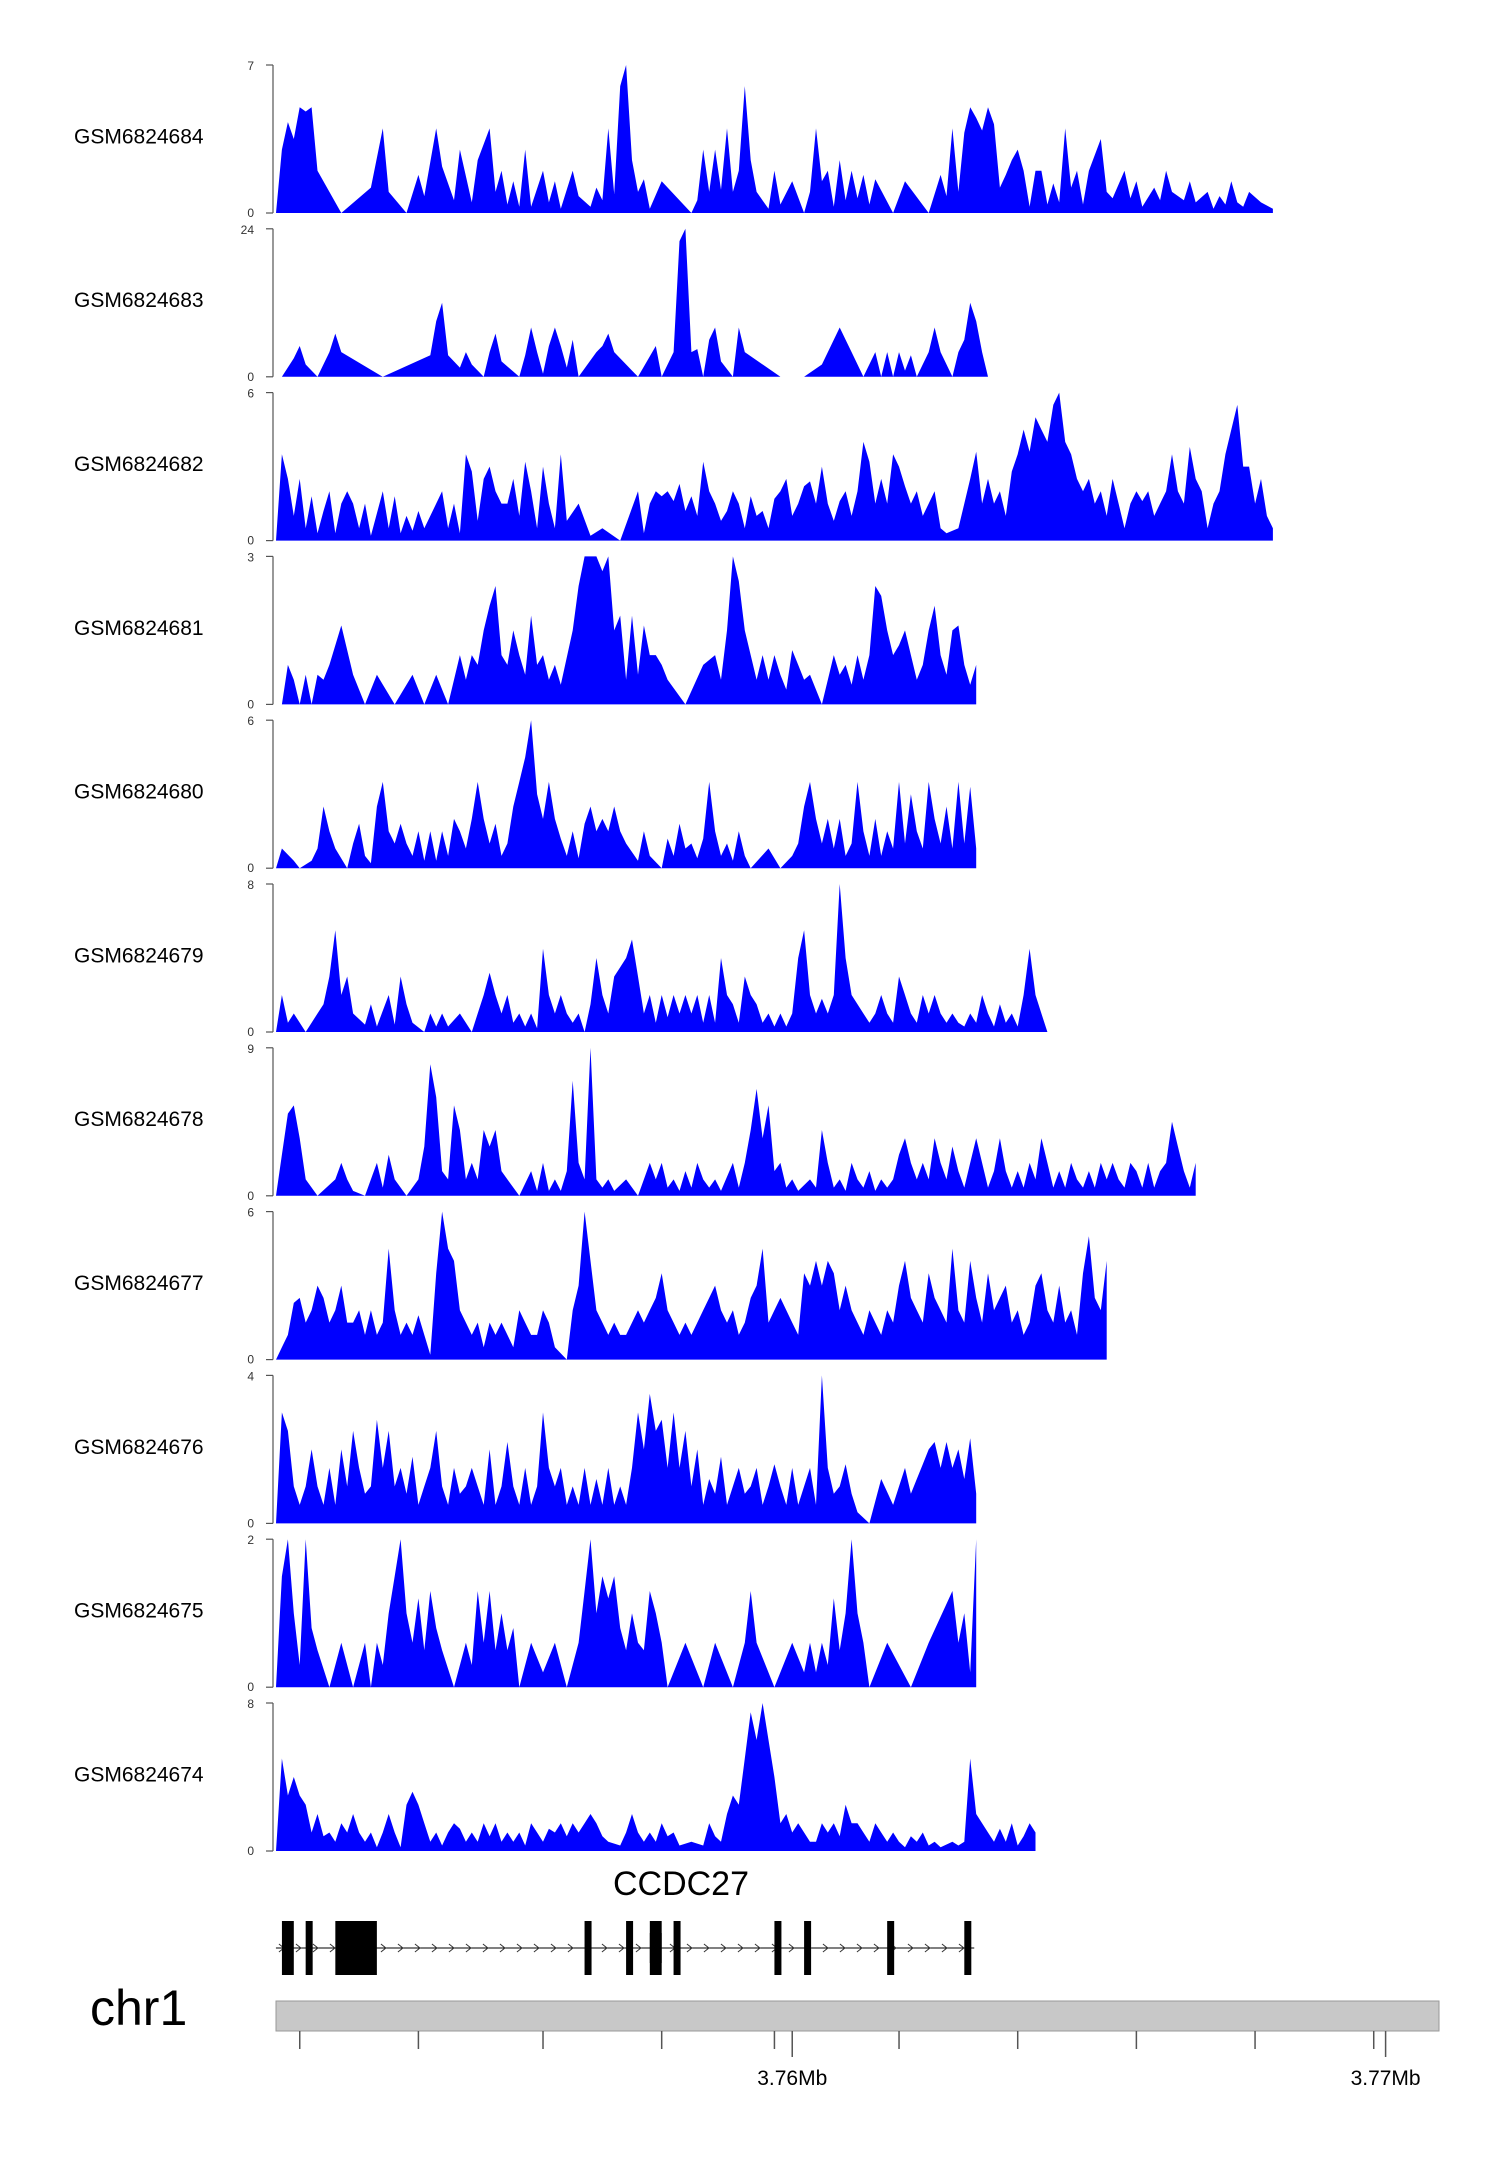 This screenshot has width=1500, height=2170. I want to click on y-axis-max-label: 9, so click(250, 1049).